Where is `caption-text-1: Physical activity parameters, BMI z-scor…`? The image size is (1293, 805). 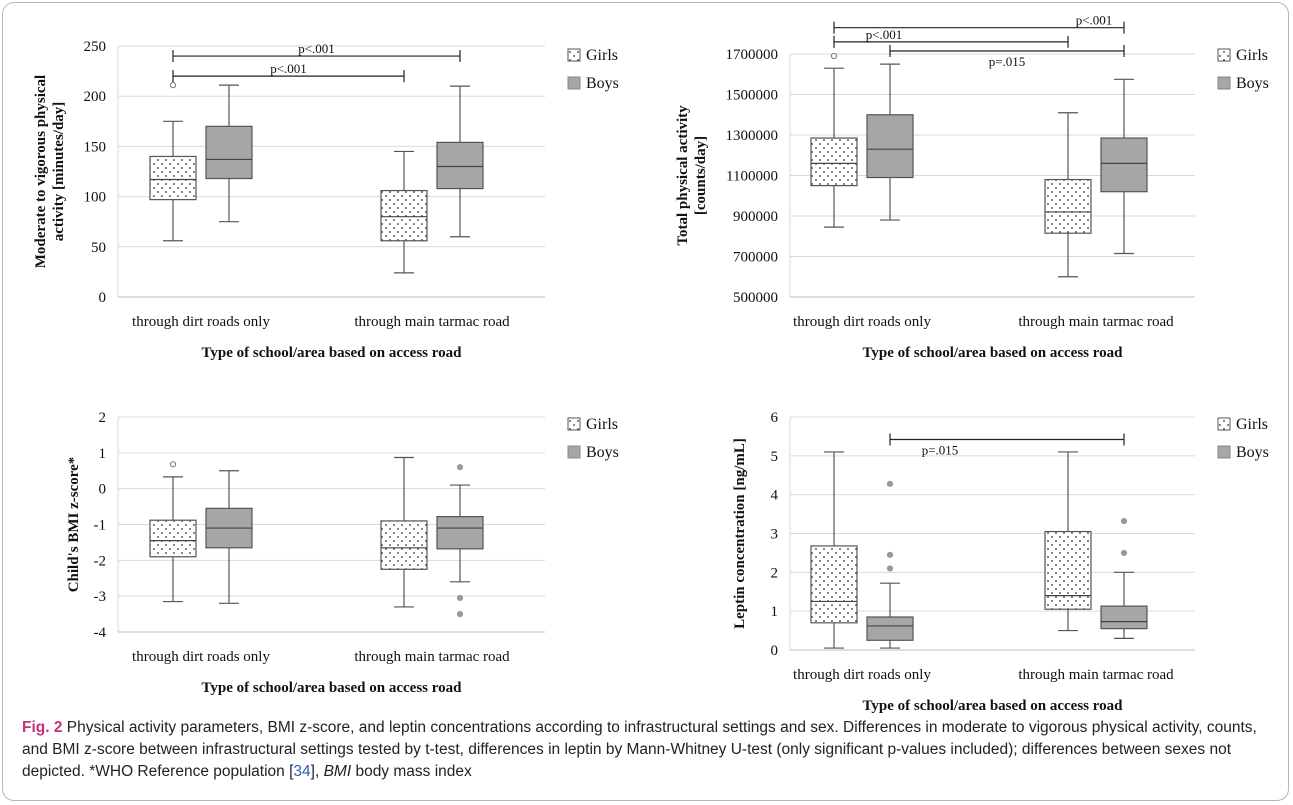
caption-text-1: Physical activity parameters, BMI z-scor… is located at coordinates (639, 749).